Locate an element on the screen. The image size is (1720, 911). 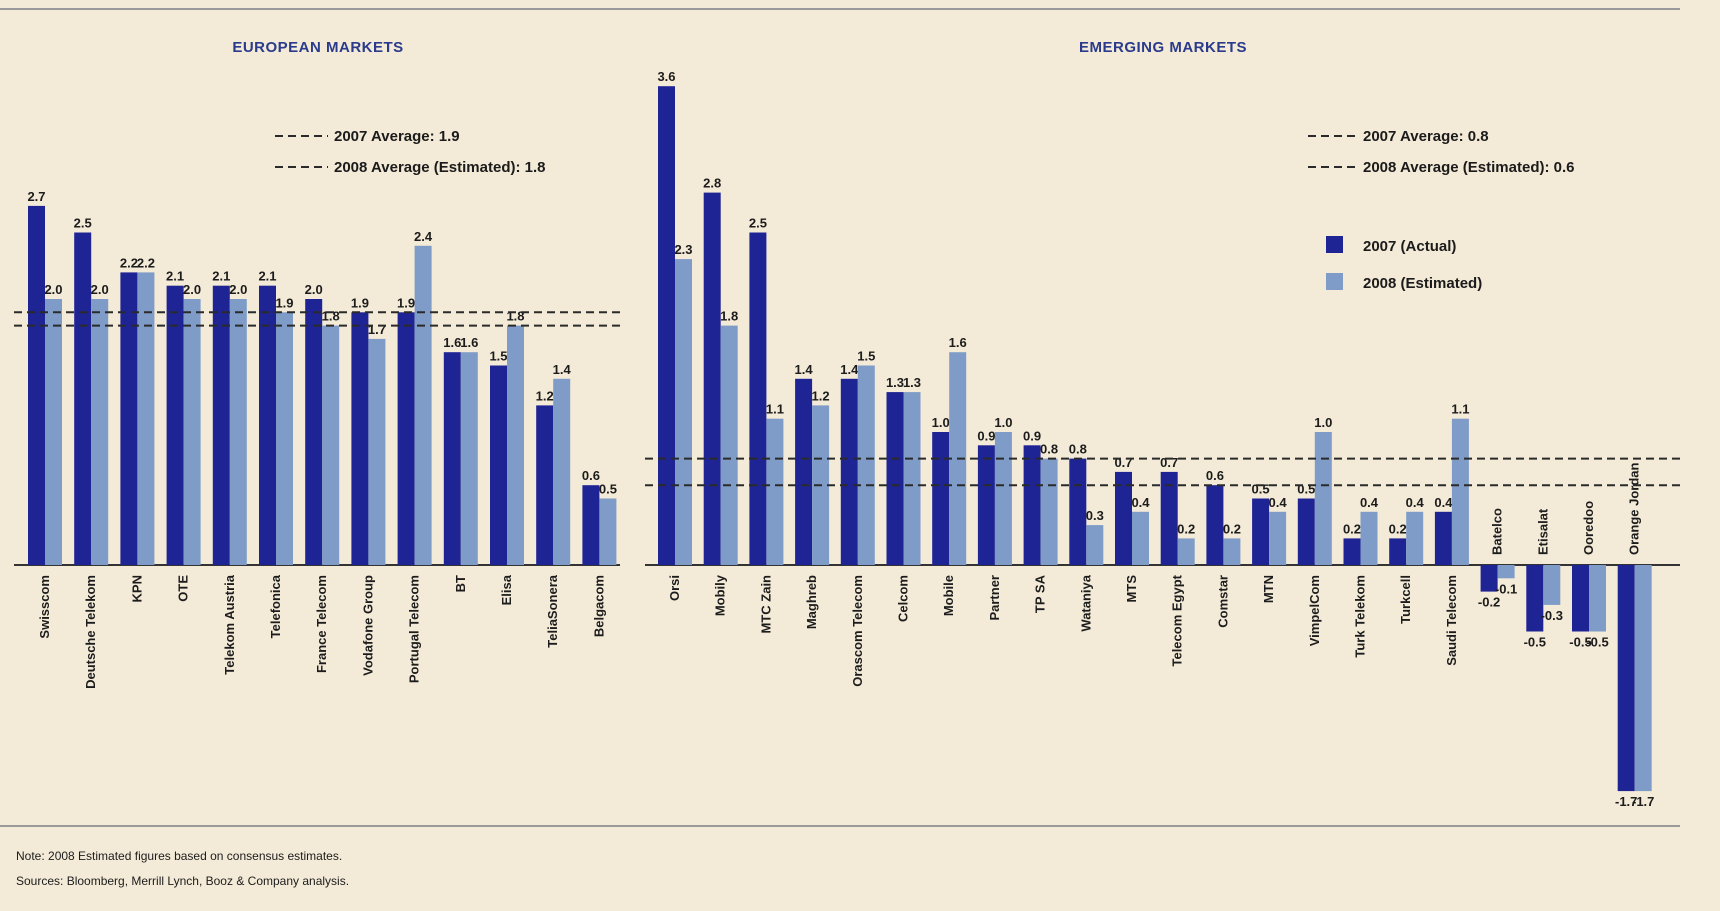
european-category-label: Telefonica is located at coordinates (275, 606).